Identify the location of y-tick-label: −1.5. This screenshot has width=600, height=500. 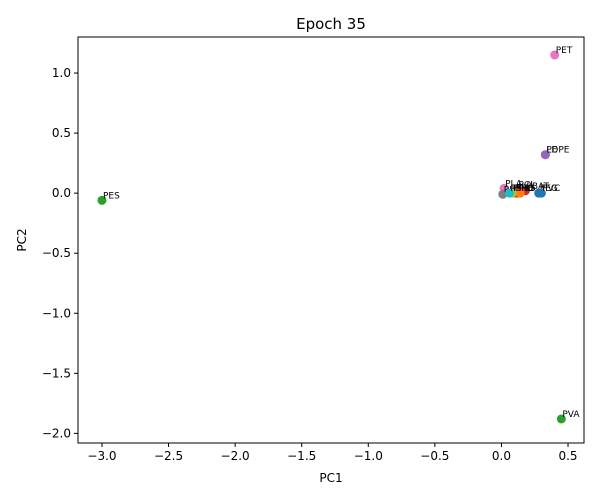
(56, 373).